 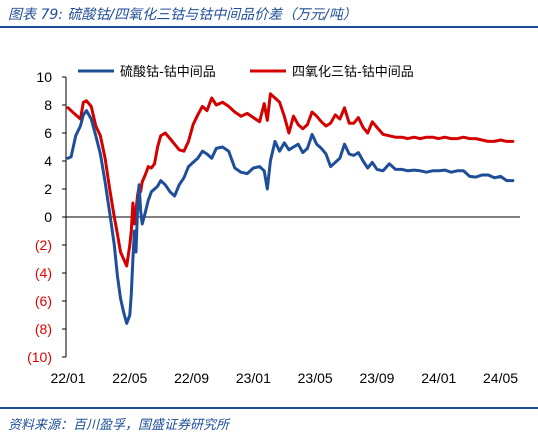 I want to click on x-tick-label: 23/01, so click(x=253, y=378).